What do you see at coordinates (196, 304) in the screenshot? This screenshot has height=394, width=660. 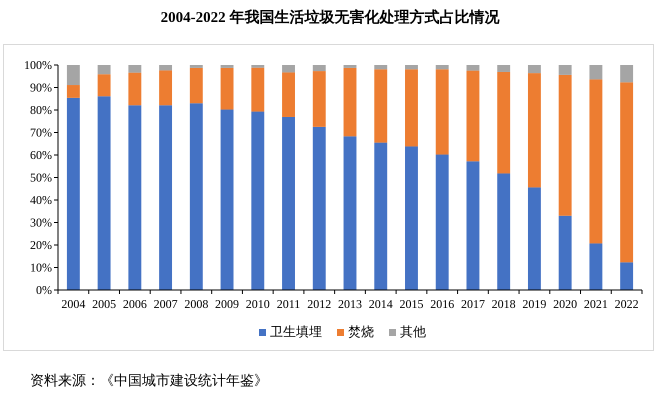 I see `x-tick-label: 2008` at bounding box center [196, 304].